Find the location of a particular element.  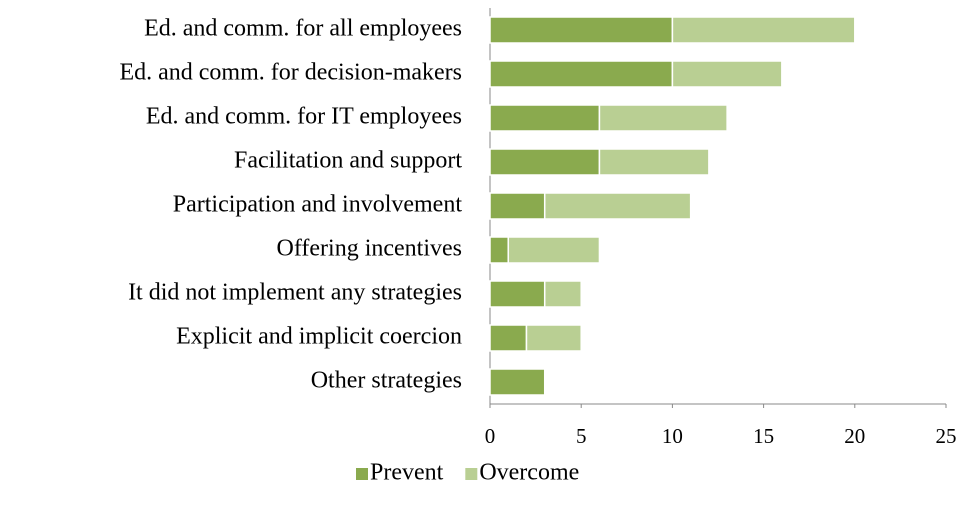

x-tick-label: 20 is located at coordinates (854, 436).